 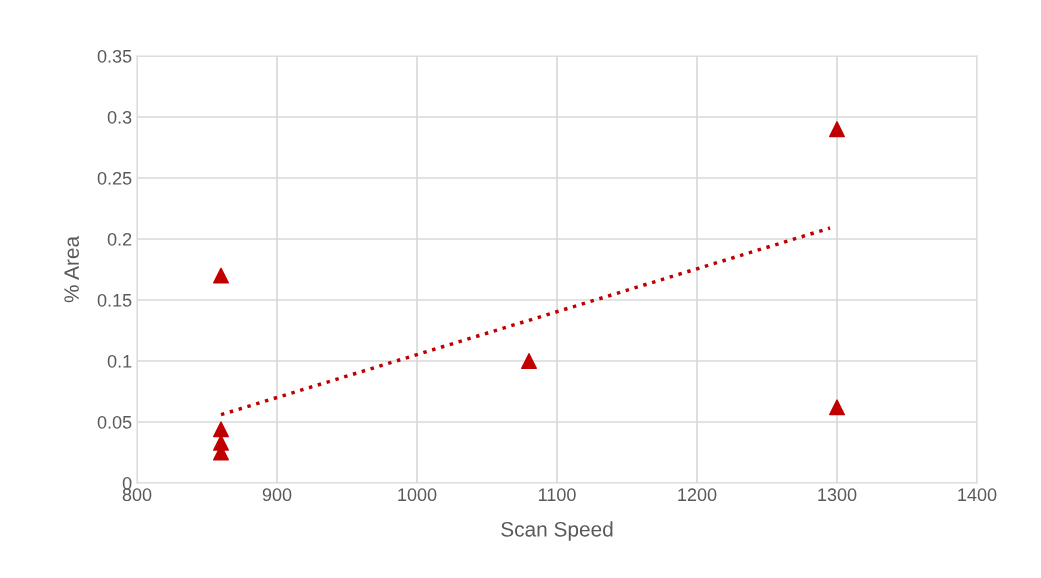 I want to click on x-axis-title: Scan Speed, so click(x=557, y=531).